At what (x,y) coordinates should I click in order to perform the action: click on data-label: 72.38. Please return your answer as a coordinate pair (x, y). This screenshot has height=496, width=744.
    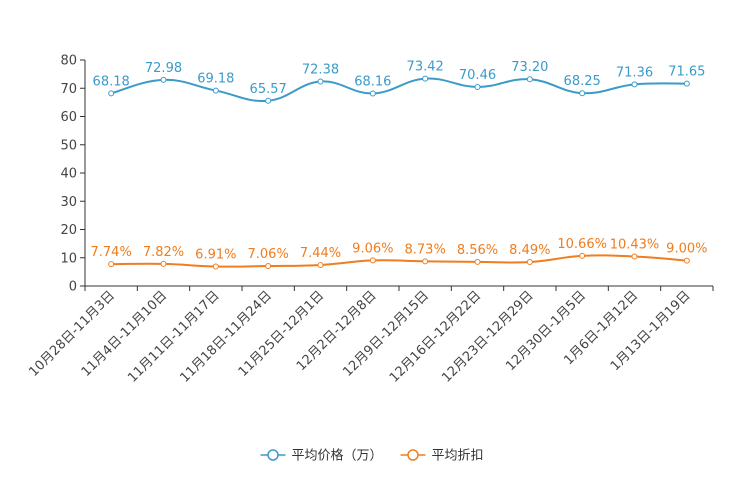
    Looking at the image, I should click on (320, 70).